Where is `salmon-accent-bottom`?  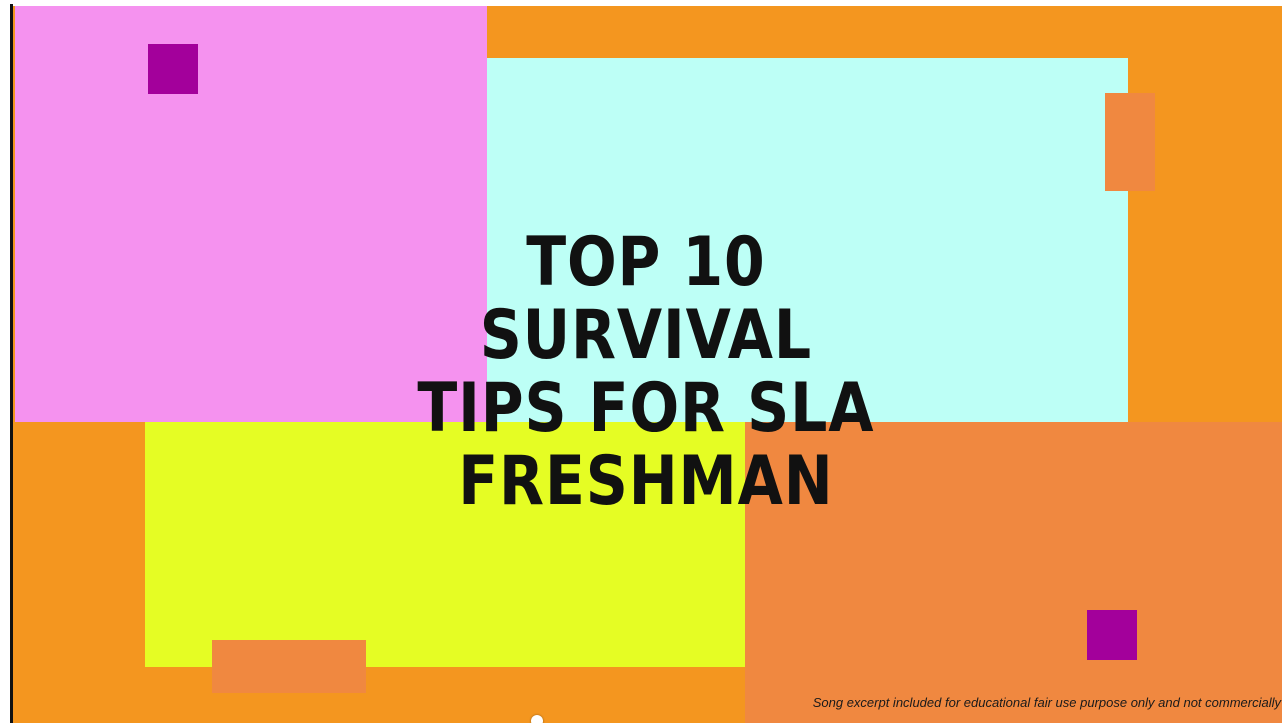 salmon-accent-bottom is located at coordinates (289, 666).